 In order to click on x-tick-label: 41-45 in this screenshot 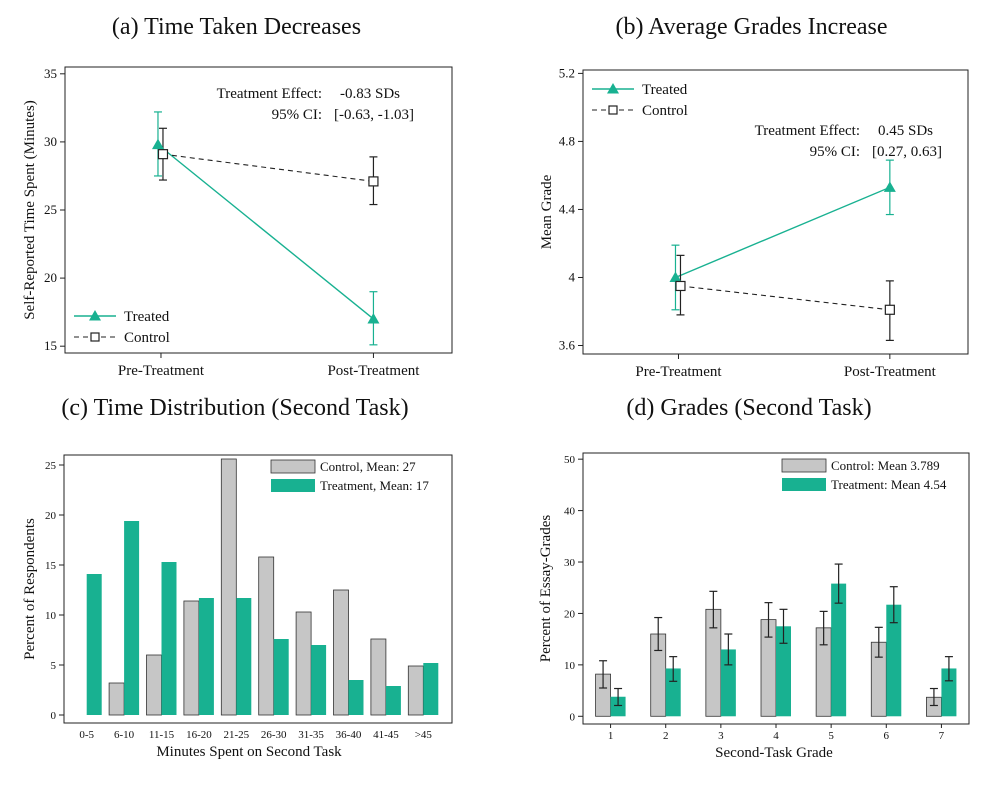, I will do `click(386, 735)`.